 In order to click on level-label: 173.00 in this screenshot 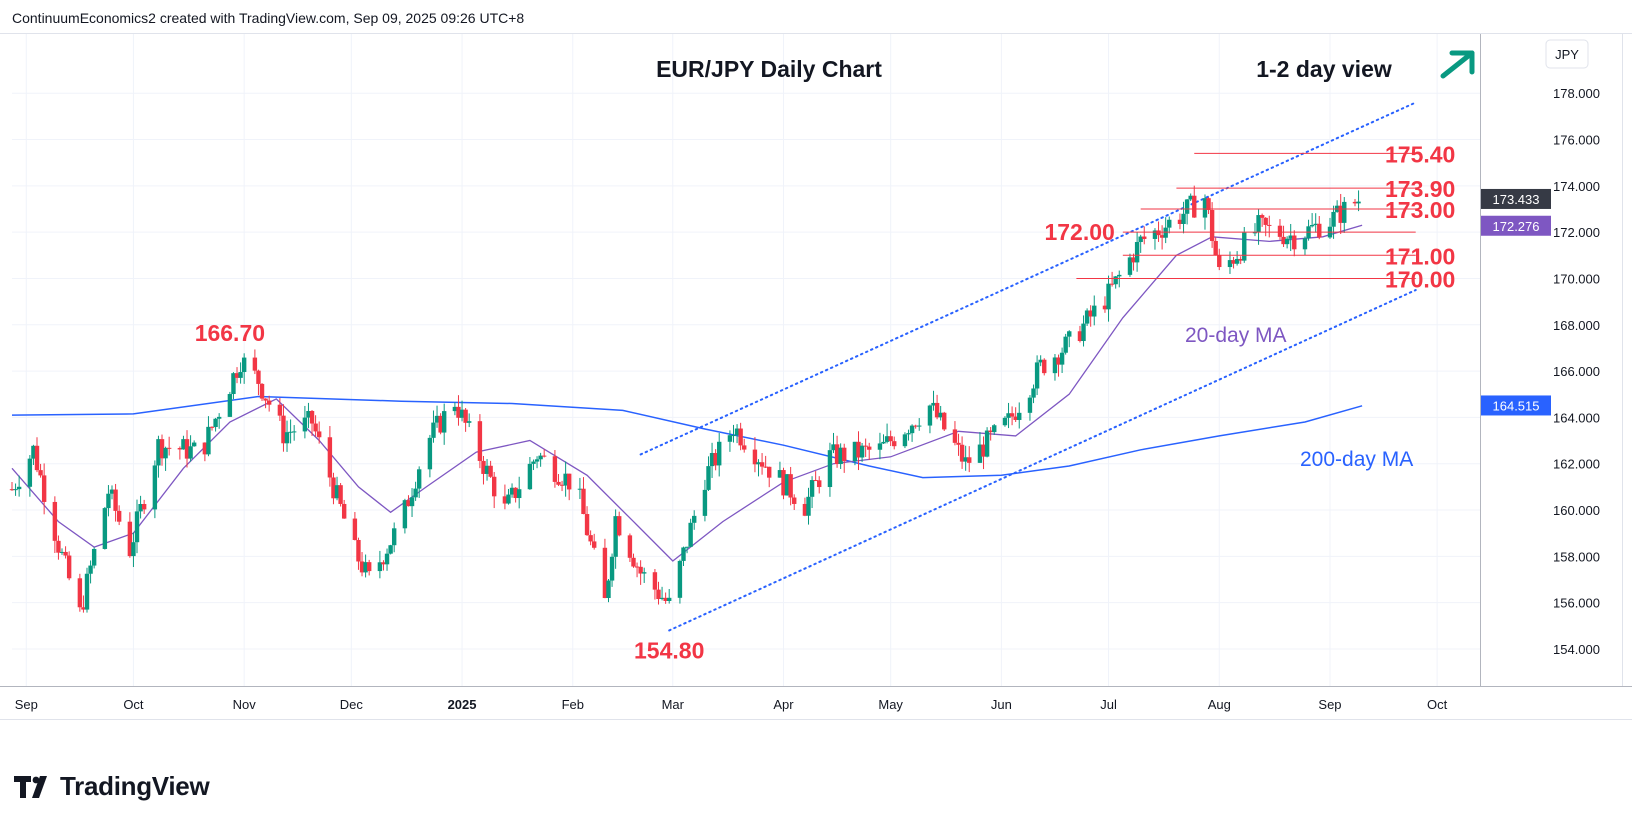, I will do `click(1420, 210)`.